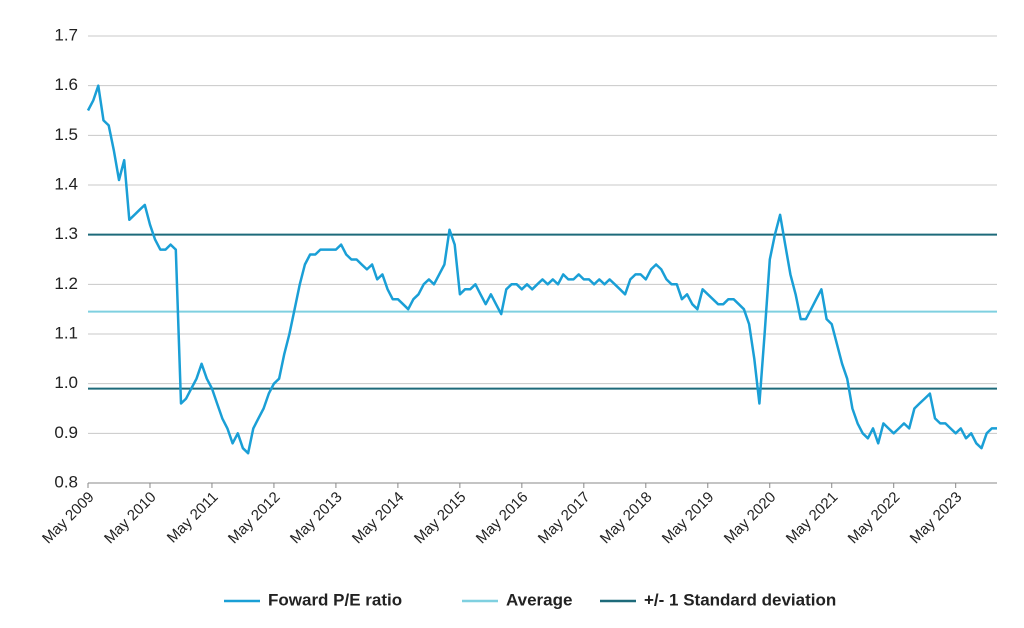 This screenshot has height=628, width=1024. Describe the element at coordinates (66, 382) in the screenshot. I see `y-tick-label: 1.0` at that location.